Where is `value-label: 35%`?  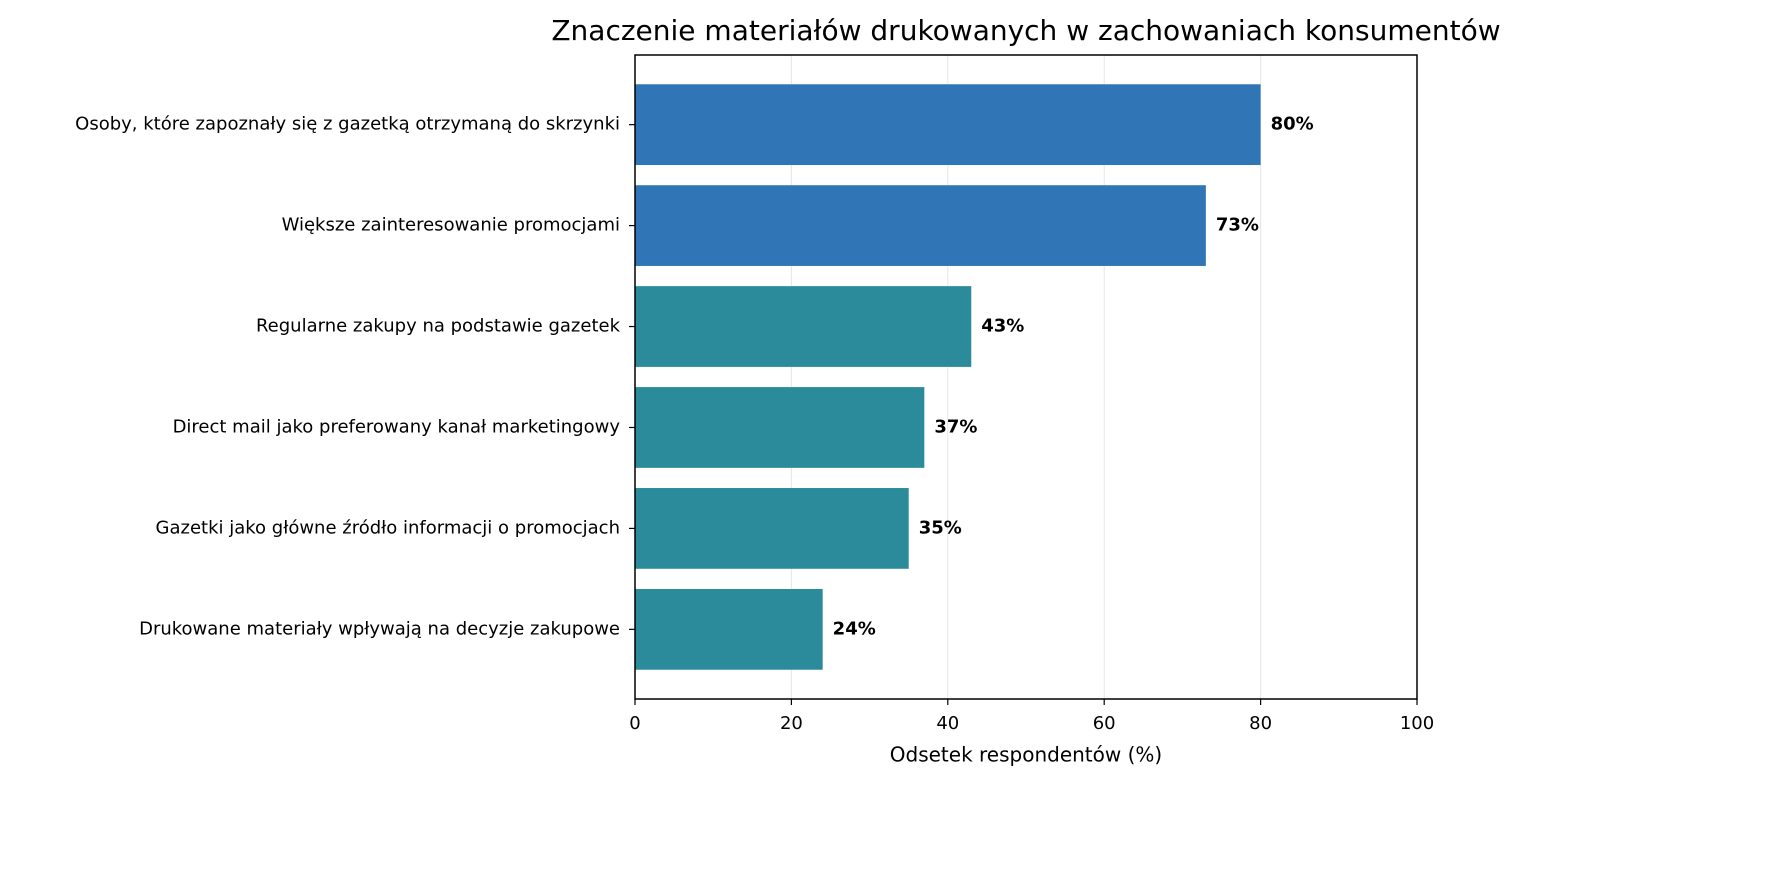
value-label: 35% is located at coordinates (940, 527).